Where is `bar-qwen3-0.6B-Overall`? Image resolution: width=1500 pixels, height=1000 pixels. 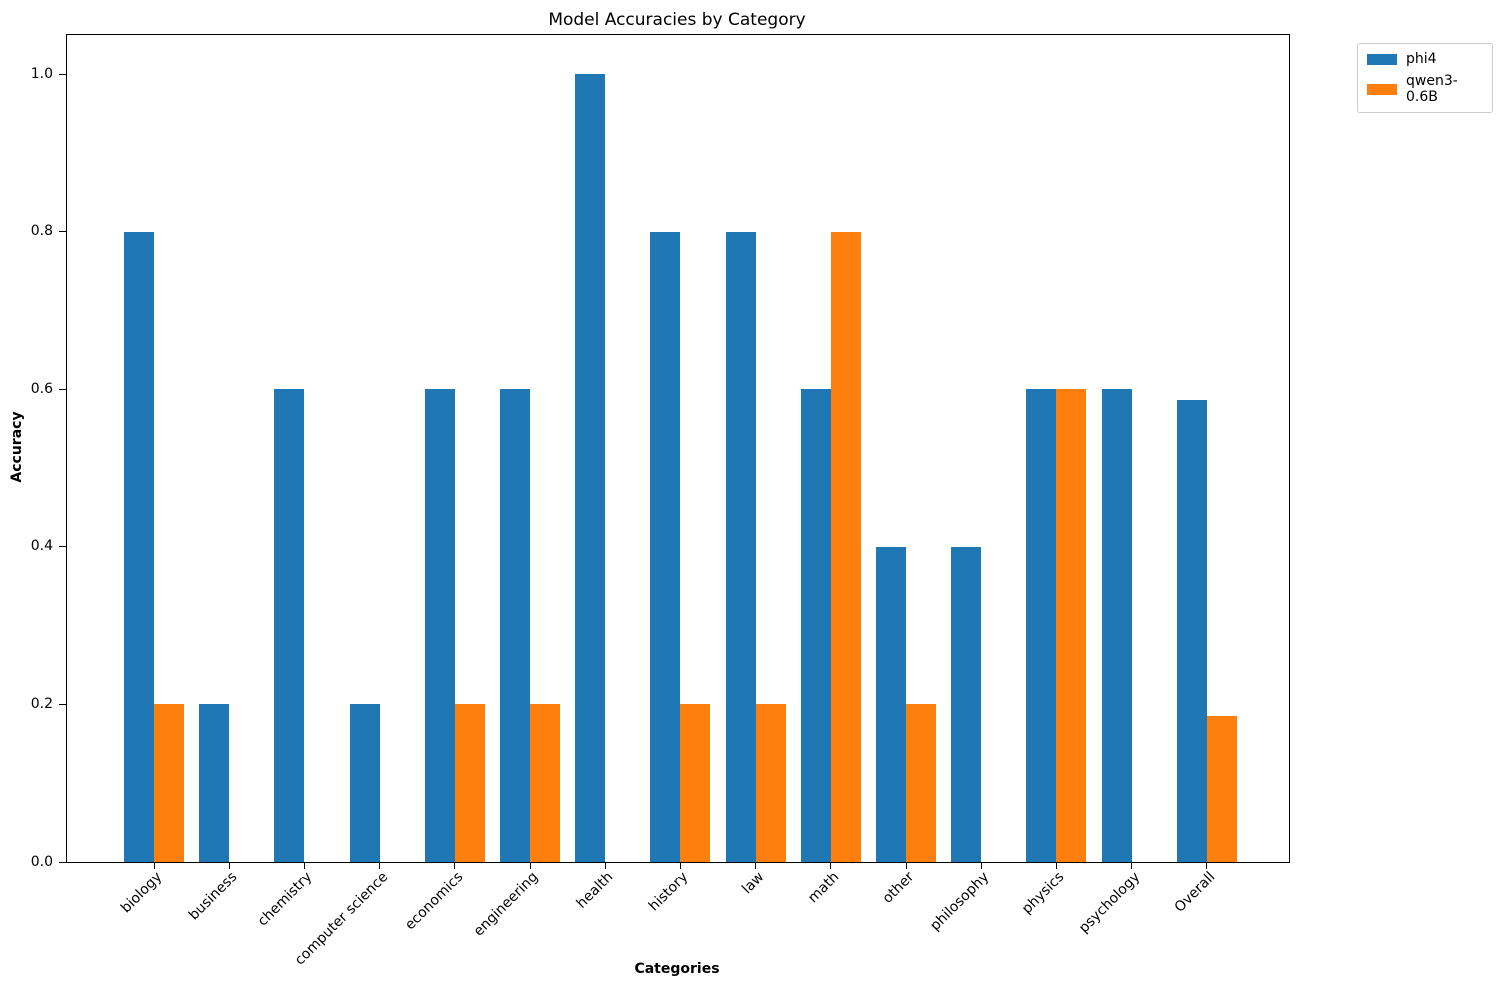
bar-qwen3-0.6B-Overall is located at coordinates (1221, 788).